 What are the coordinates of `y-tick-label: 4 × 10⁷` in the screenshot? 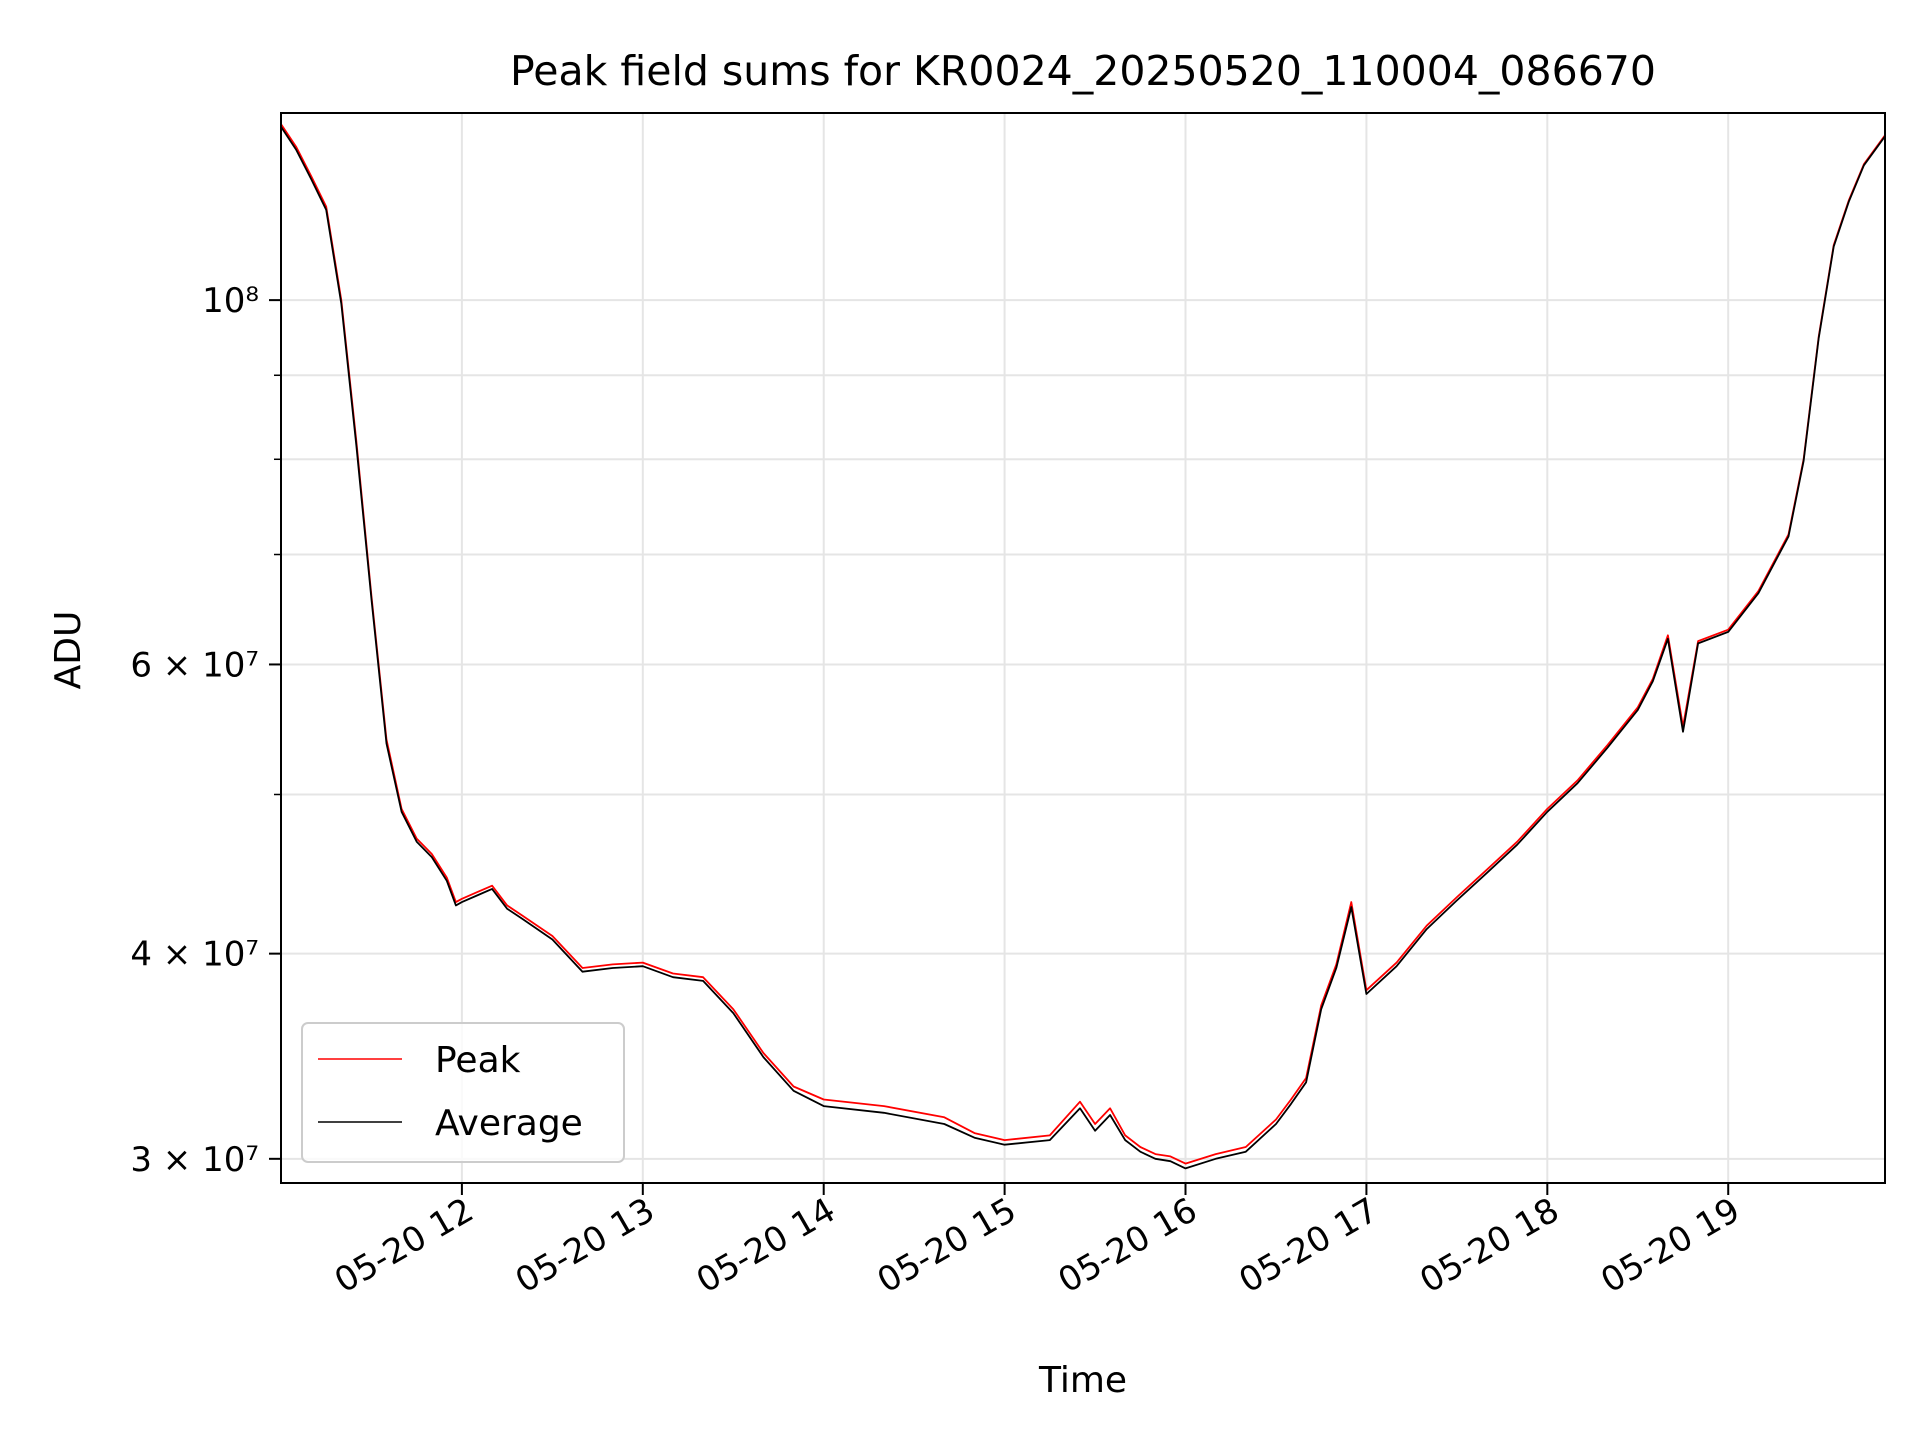 It's located at (194, 955).